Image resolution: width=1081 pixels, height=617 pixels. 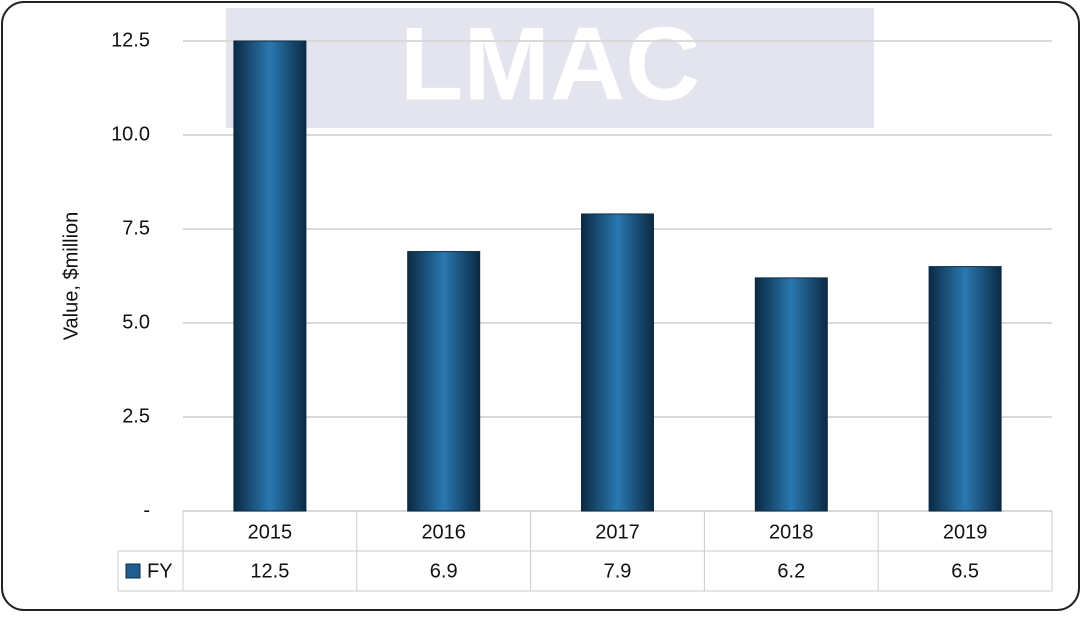 What do you see at coordinates (136, 322) in the screenshot?
I see `y-tick-label: 5.0` at bounding box center [136, 322].